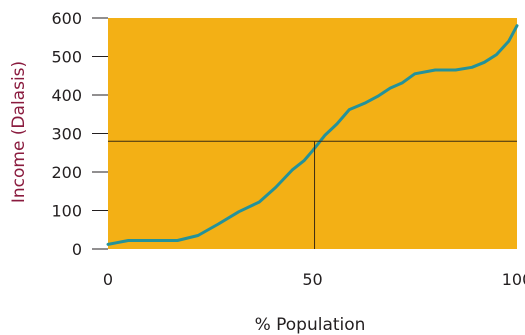 The height and width of the screenshot is (335, 525). Describe the element at coordinates (108, 279) in the screenshot. I see `x-tick-label: 0` at that location.